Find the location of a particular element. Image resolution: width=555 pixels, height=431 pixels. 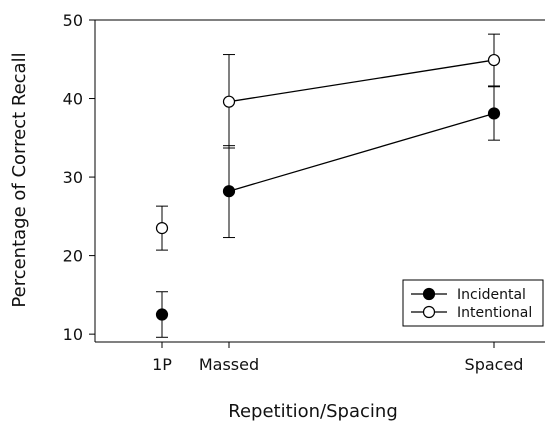

y-axis-label: Percentage of Correct Recall is located at coordinates (19, 179).